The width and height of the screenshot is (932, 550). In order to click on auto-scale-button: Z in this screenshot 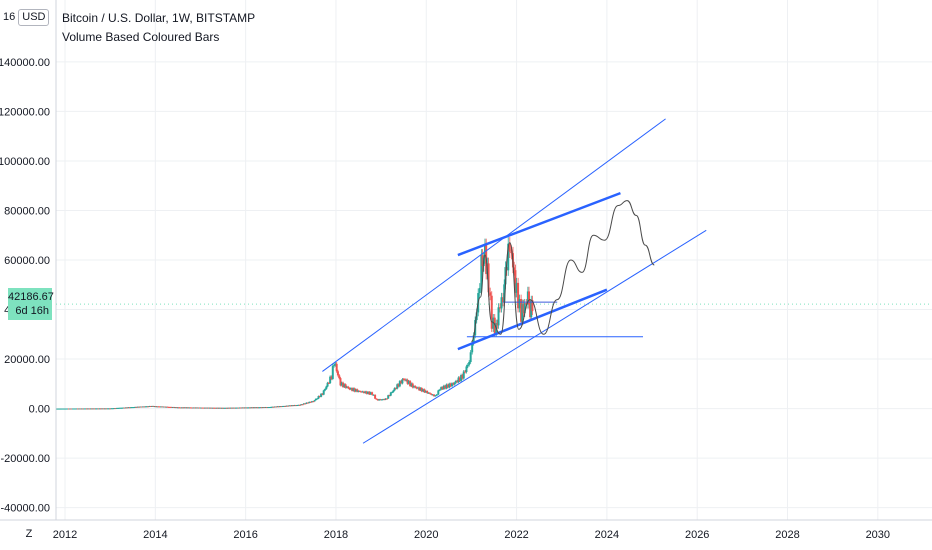, I will do `click(29, 534)`.